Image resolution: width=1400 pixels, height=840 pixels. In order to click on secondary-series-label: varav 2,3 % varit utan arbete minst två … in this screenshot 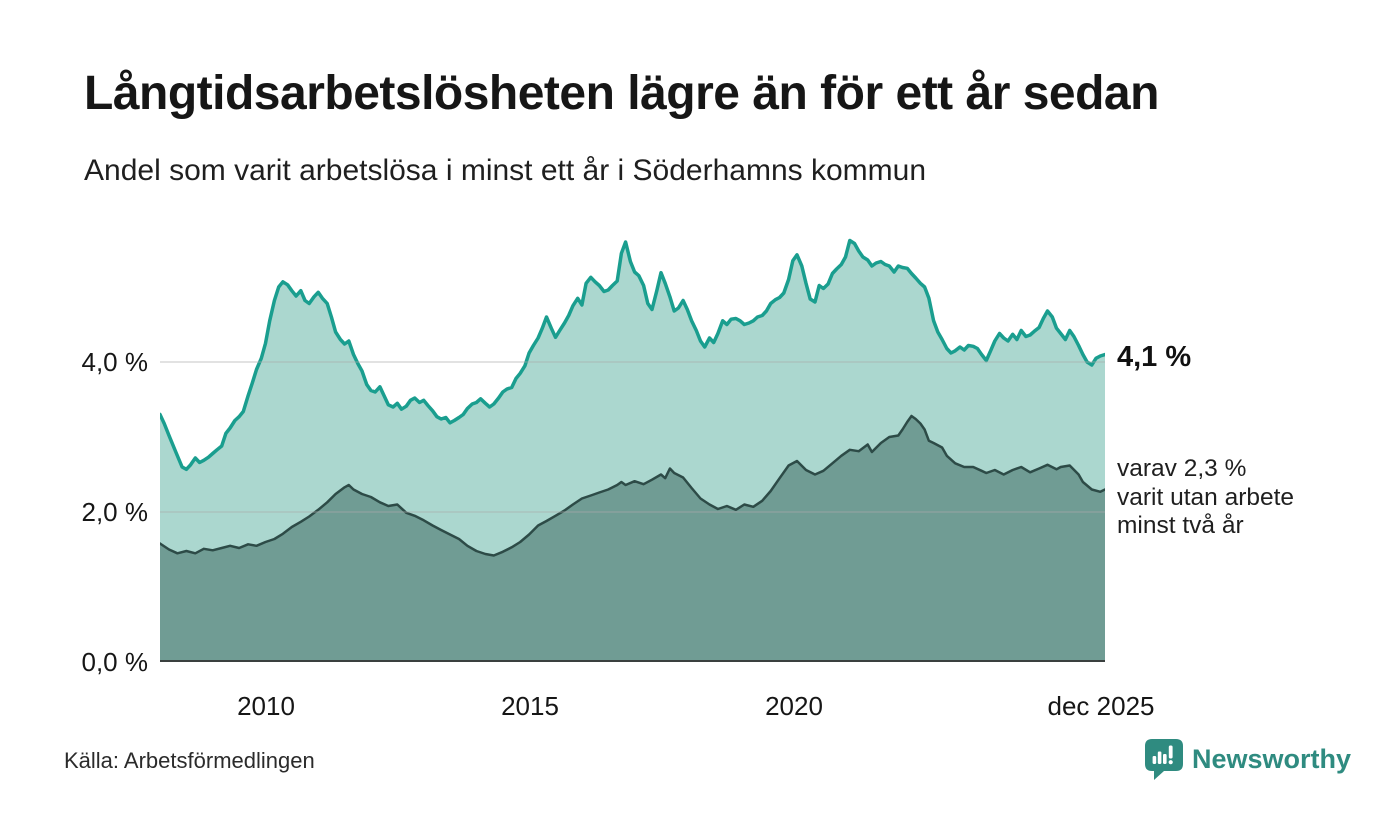, I will do `click(1205, 498)`.